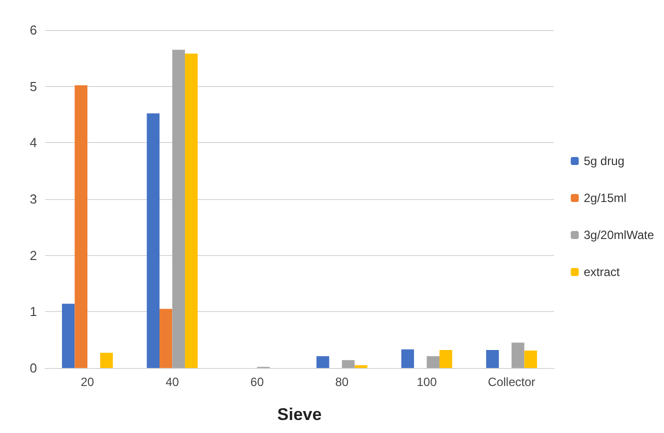 Image resolution: width=664 pixels, height=433 pixels. Describe the element at coordinates (605, 198) in the screenshot. I see `legend-label: 2g/15ml` at that location.